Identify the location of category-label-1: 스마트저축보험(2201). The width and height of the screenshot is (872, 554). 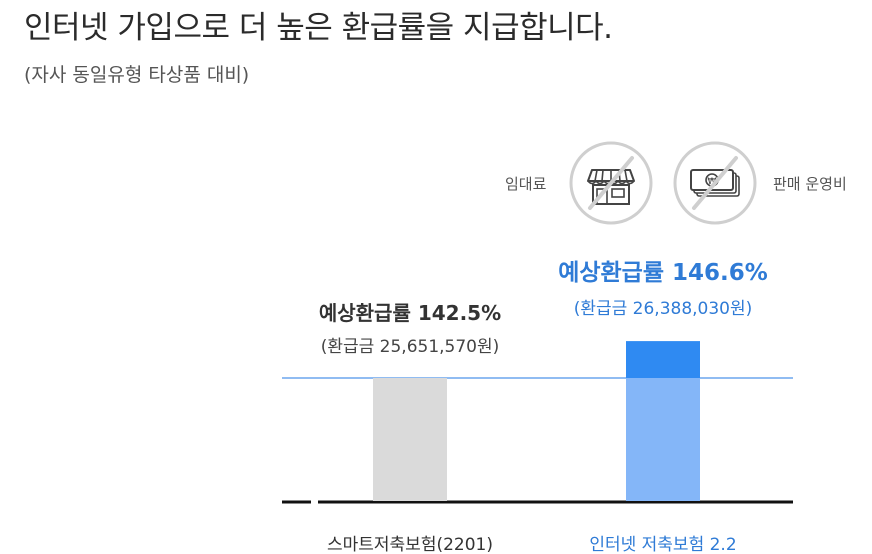
(410, 544).